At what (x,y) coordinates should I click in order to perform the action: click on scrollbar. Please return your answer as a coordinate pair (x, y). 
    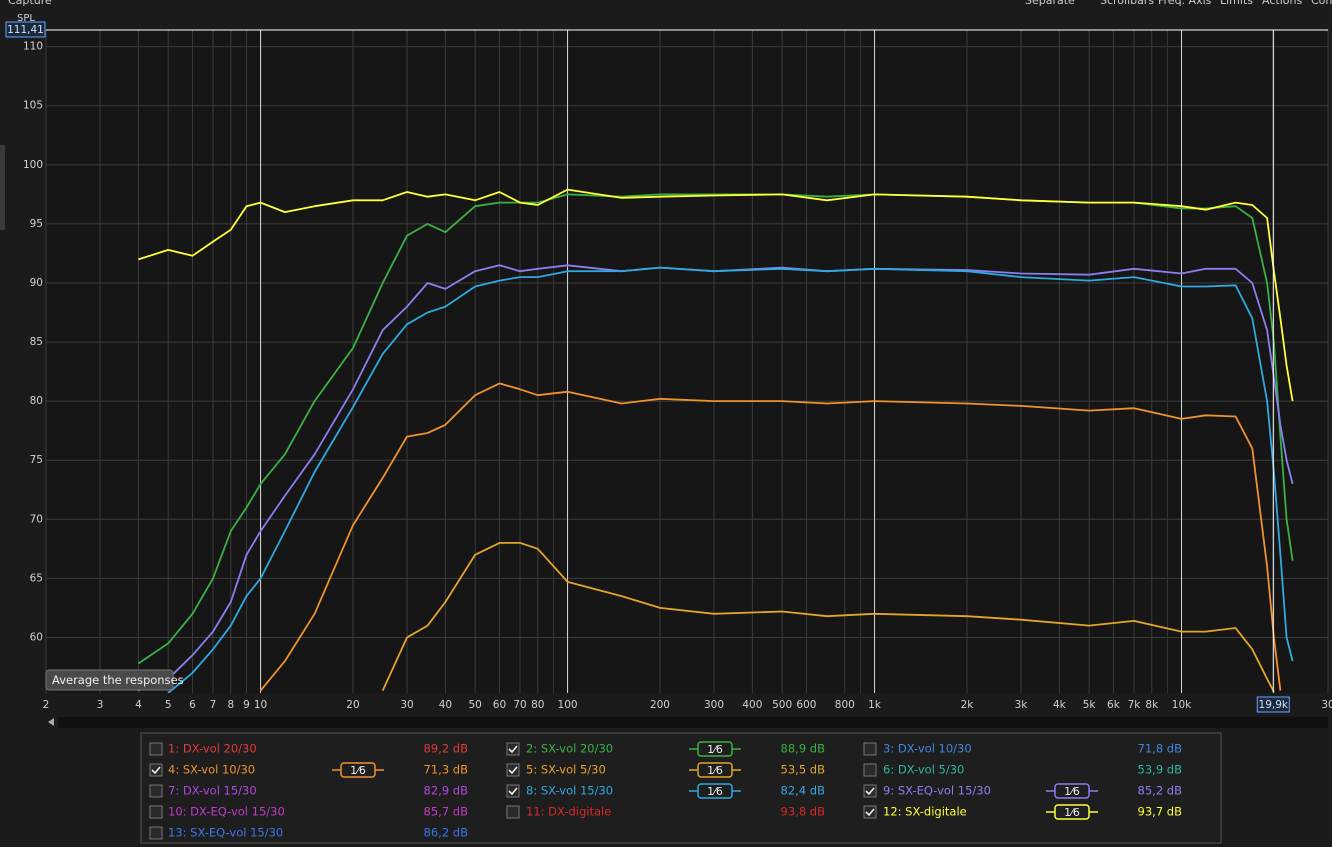
    Looking at the image, I should click on (693, 722).